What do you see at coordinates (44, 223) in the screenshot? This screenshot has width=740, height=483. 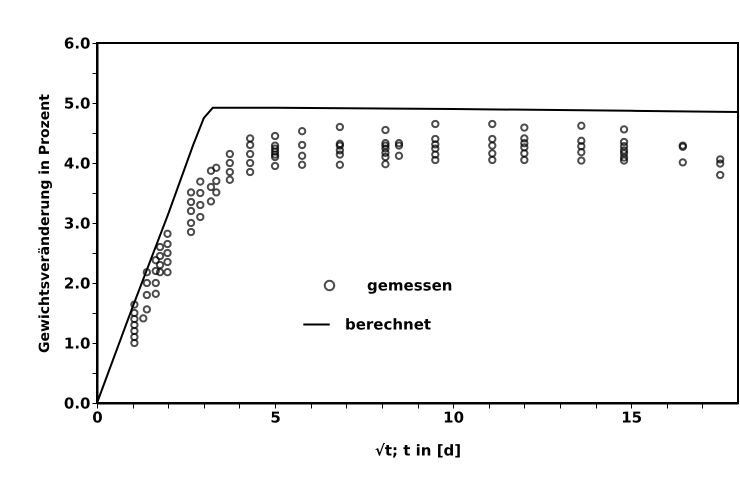 I see `y-axis-title: Gewichtsveränderung in Prozent` at bounding box center [44, 223].